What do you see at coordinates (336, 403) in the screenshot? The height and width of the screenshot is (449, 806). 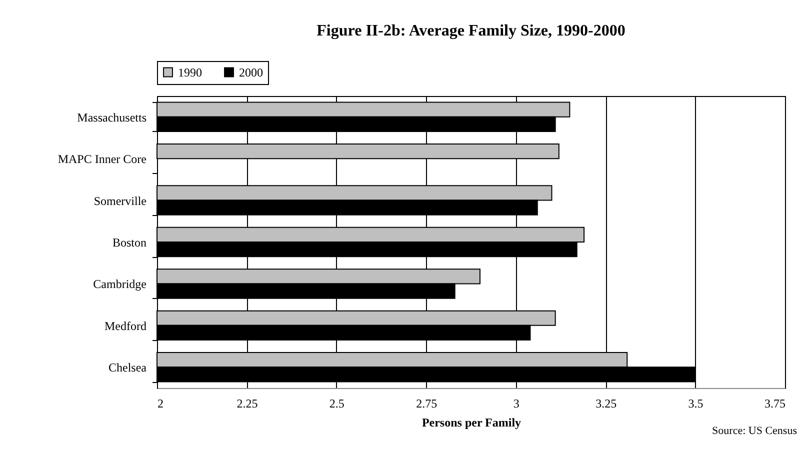 I see `x-tick-label: 2.5` at bounding box center [336, 403].